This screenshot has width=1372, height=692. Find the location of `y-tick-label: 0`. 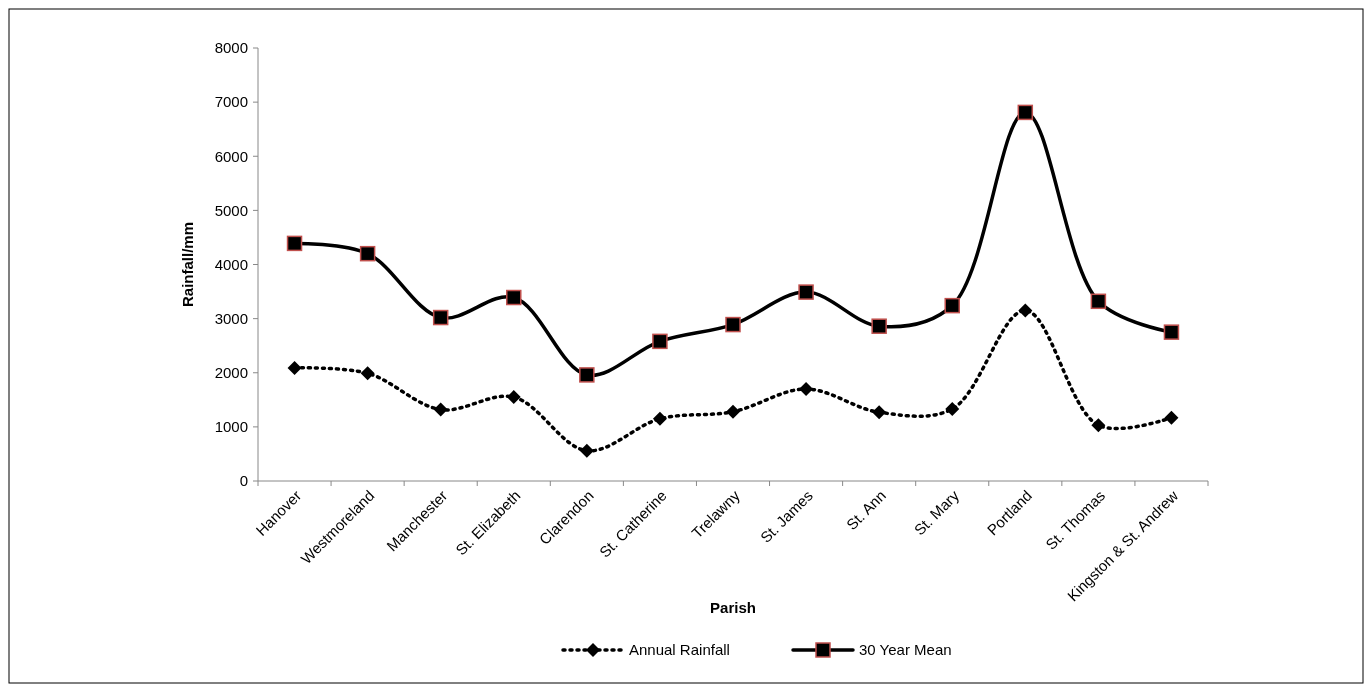

y-tick-label: 0 is located at coordinates (243, 481).